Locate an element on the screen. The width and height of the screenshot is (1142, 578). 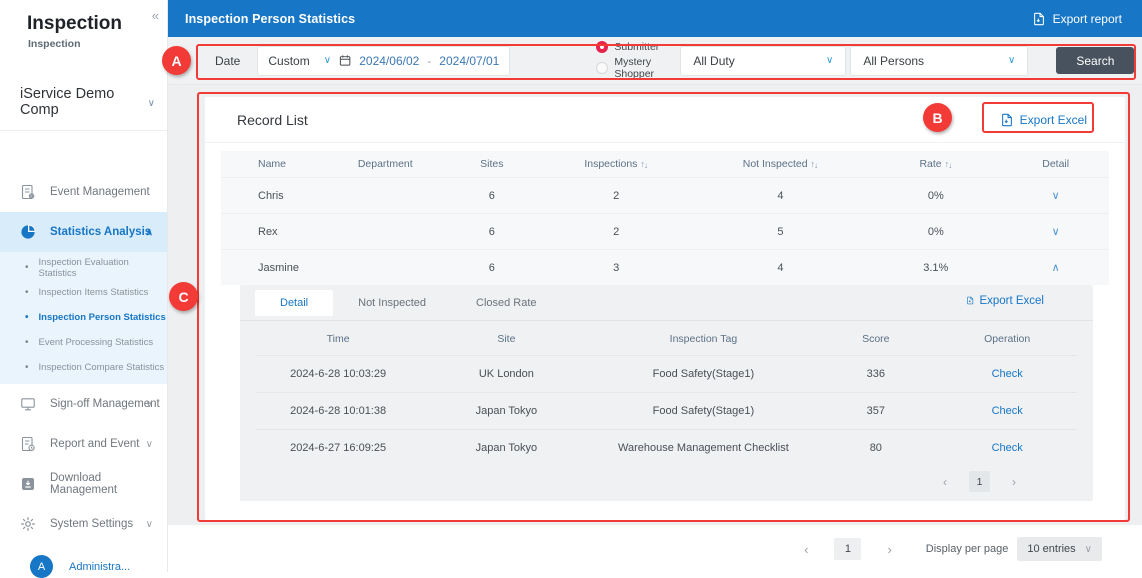
cell-inspections: 2 is located at coordinates (616, 231).